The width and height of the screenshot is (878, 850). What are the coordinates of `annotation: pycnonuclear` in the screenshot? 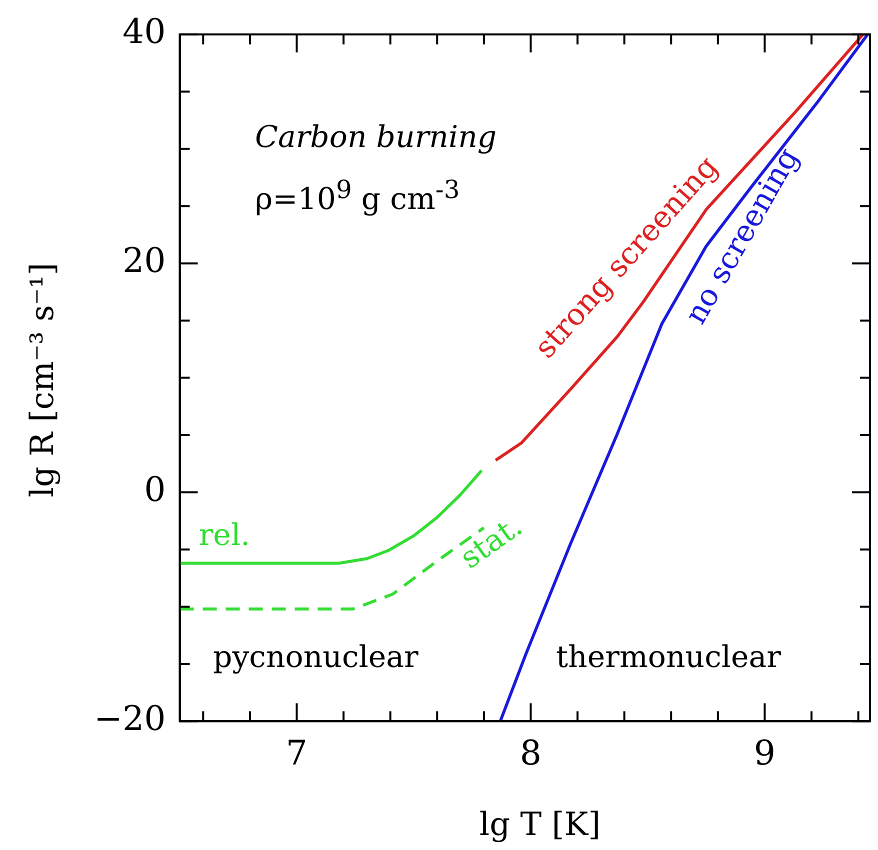 It's located at (315, 657).